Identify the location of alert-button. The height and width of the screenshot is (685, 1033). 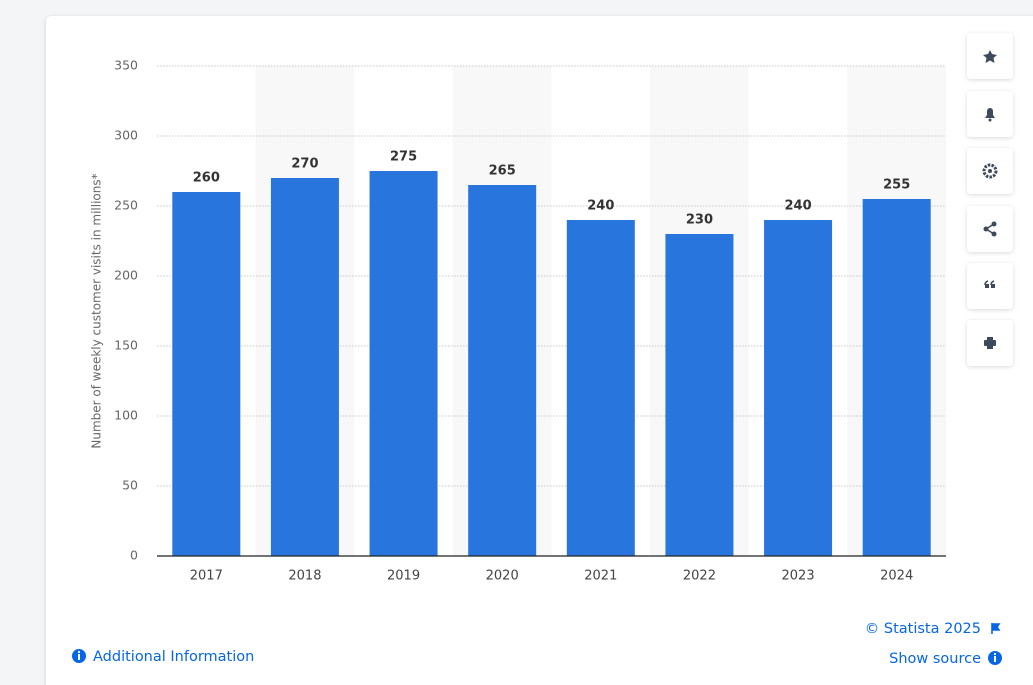
(990, 114).